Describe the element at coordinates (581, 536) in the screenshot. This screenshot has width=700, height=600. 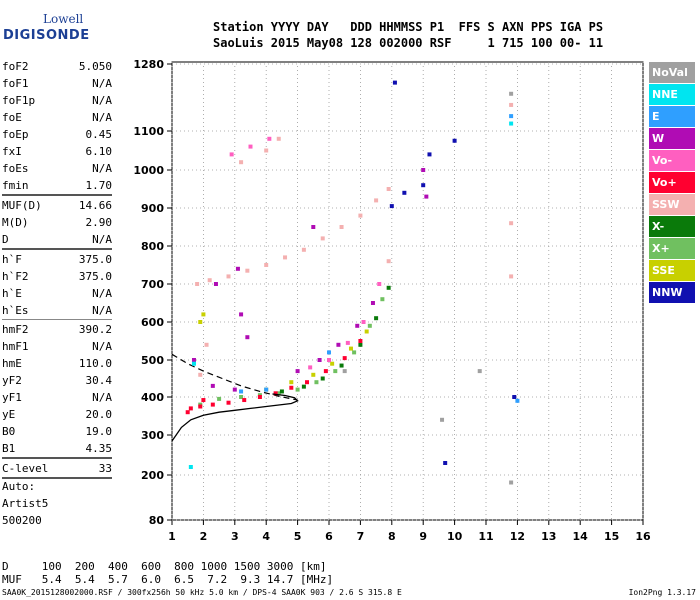
I see `x-tick-label: 14` at that location.